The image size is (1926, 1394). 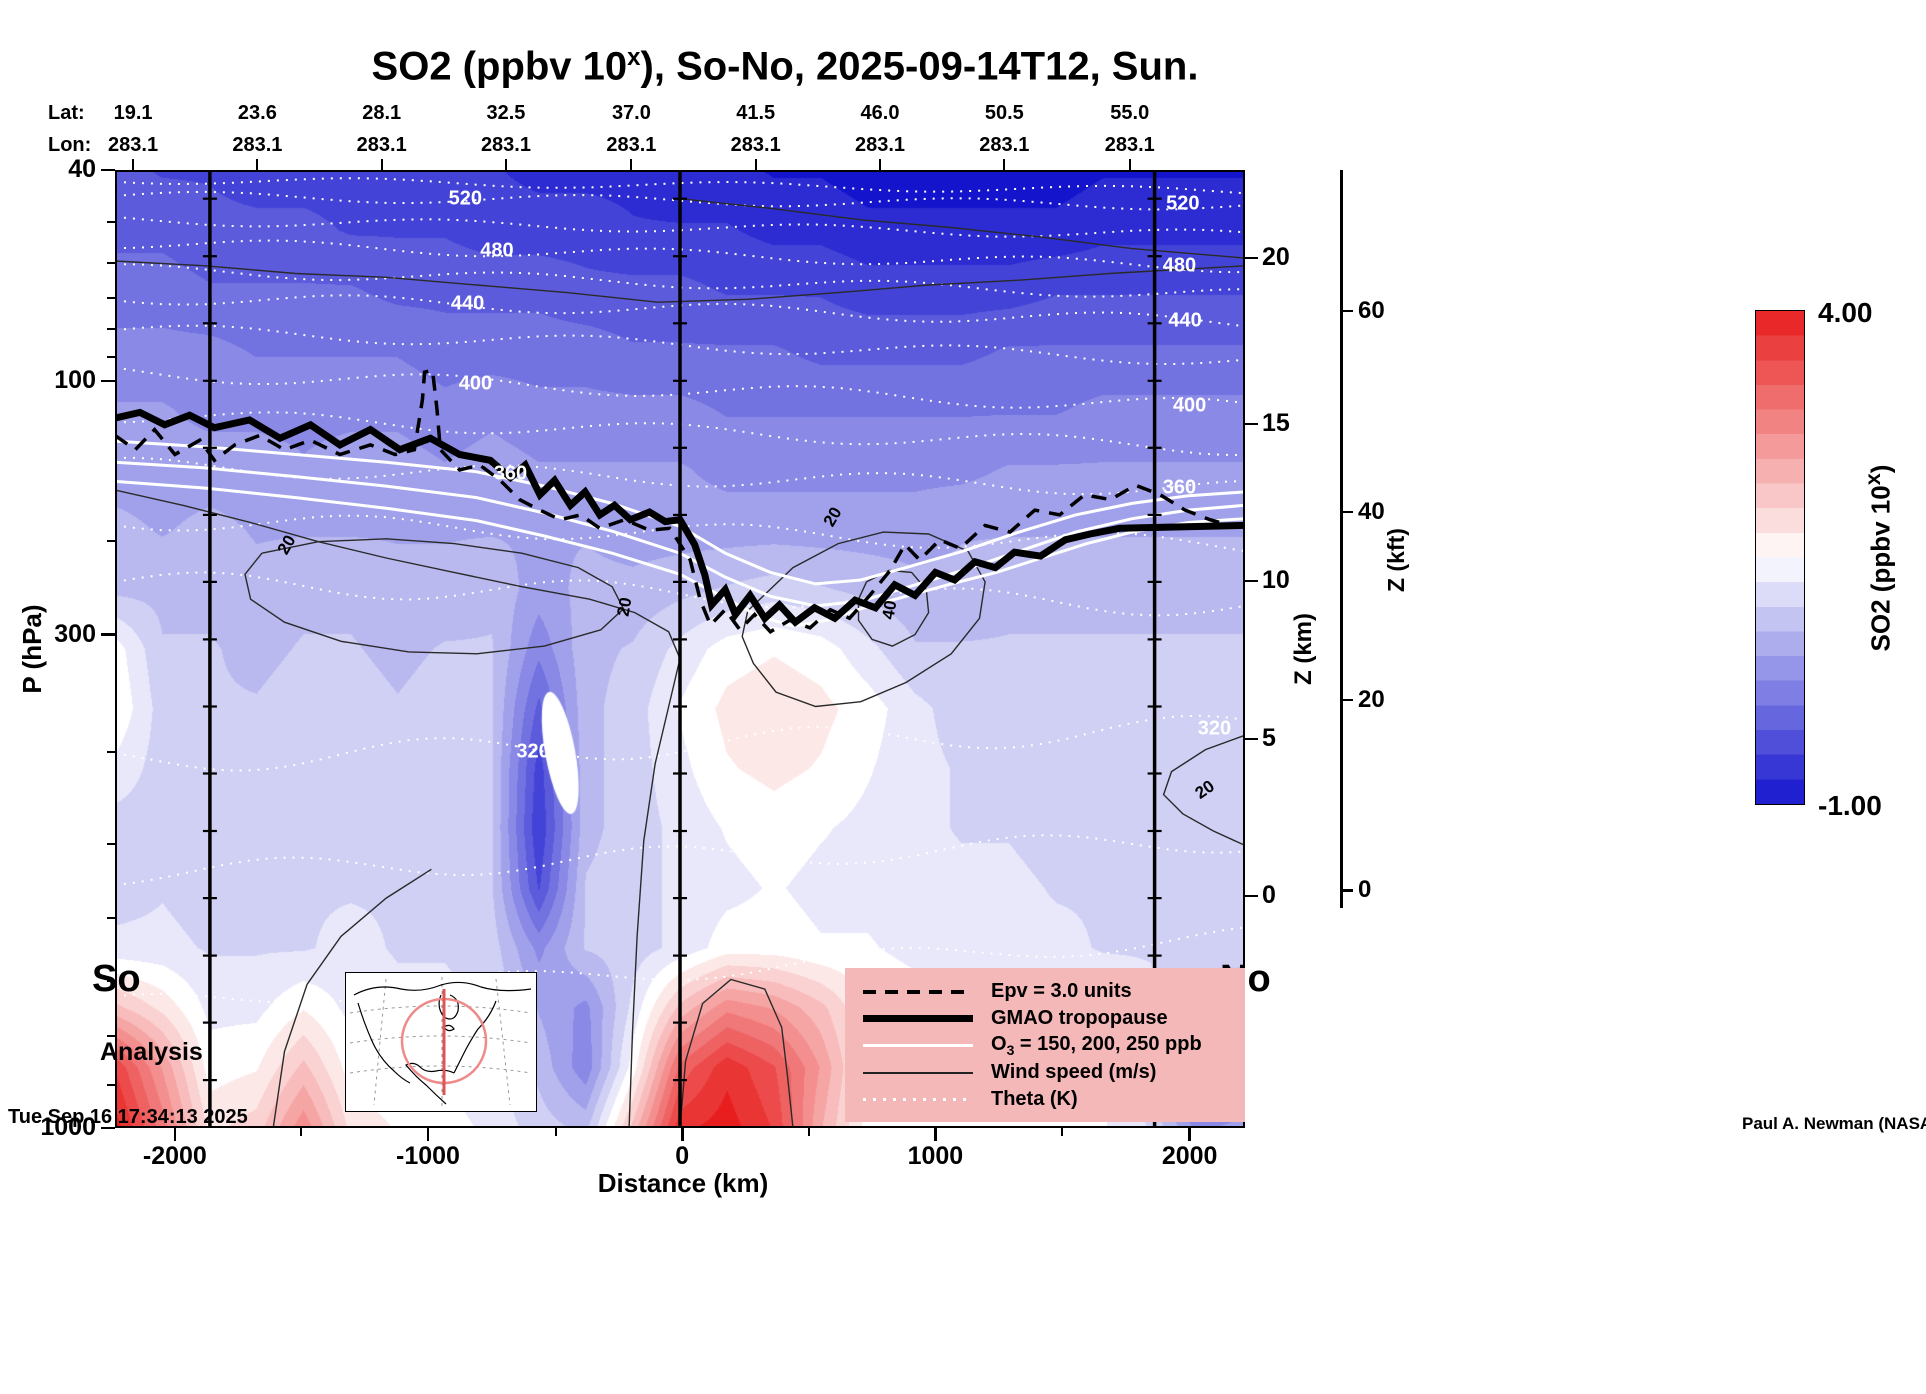 I want to click on legend-wind-line, so click(x=918, y=1072).